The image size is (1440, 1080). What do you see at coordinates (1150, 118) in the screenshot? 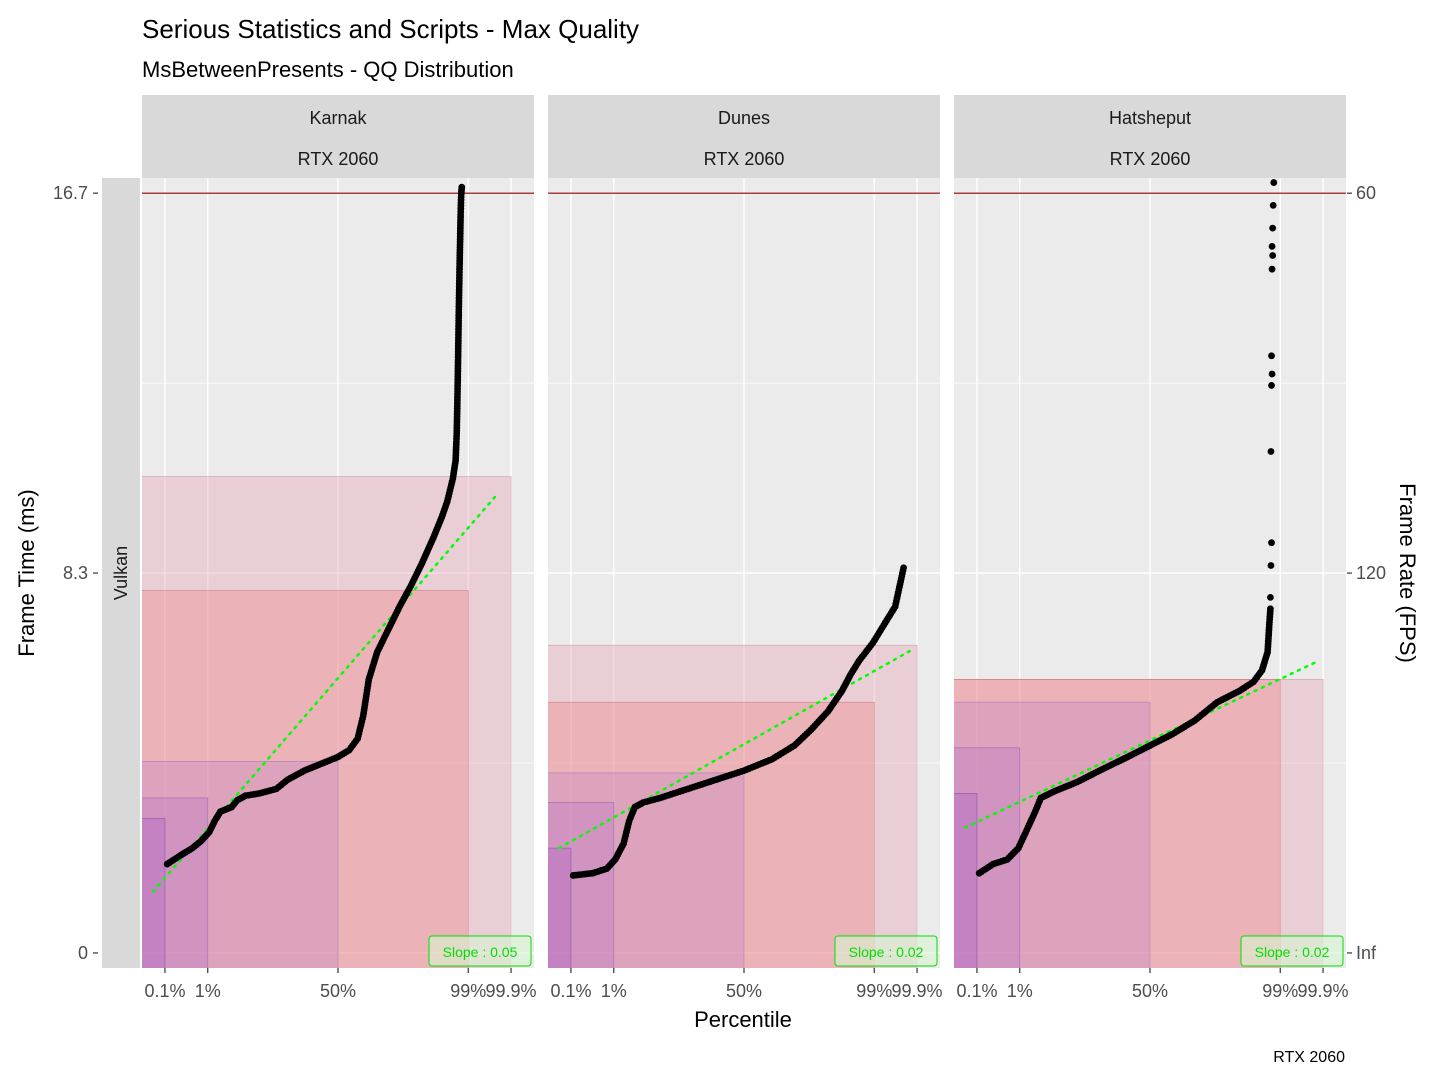
I see `facet-strip-scene: Hatsheput` at bounding box center [1150, 118].